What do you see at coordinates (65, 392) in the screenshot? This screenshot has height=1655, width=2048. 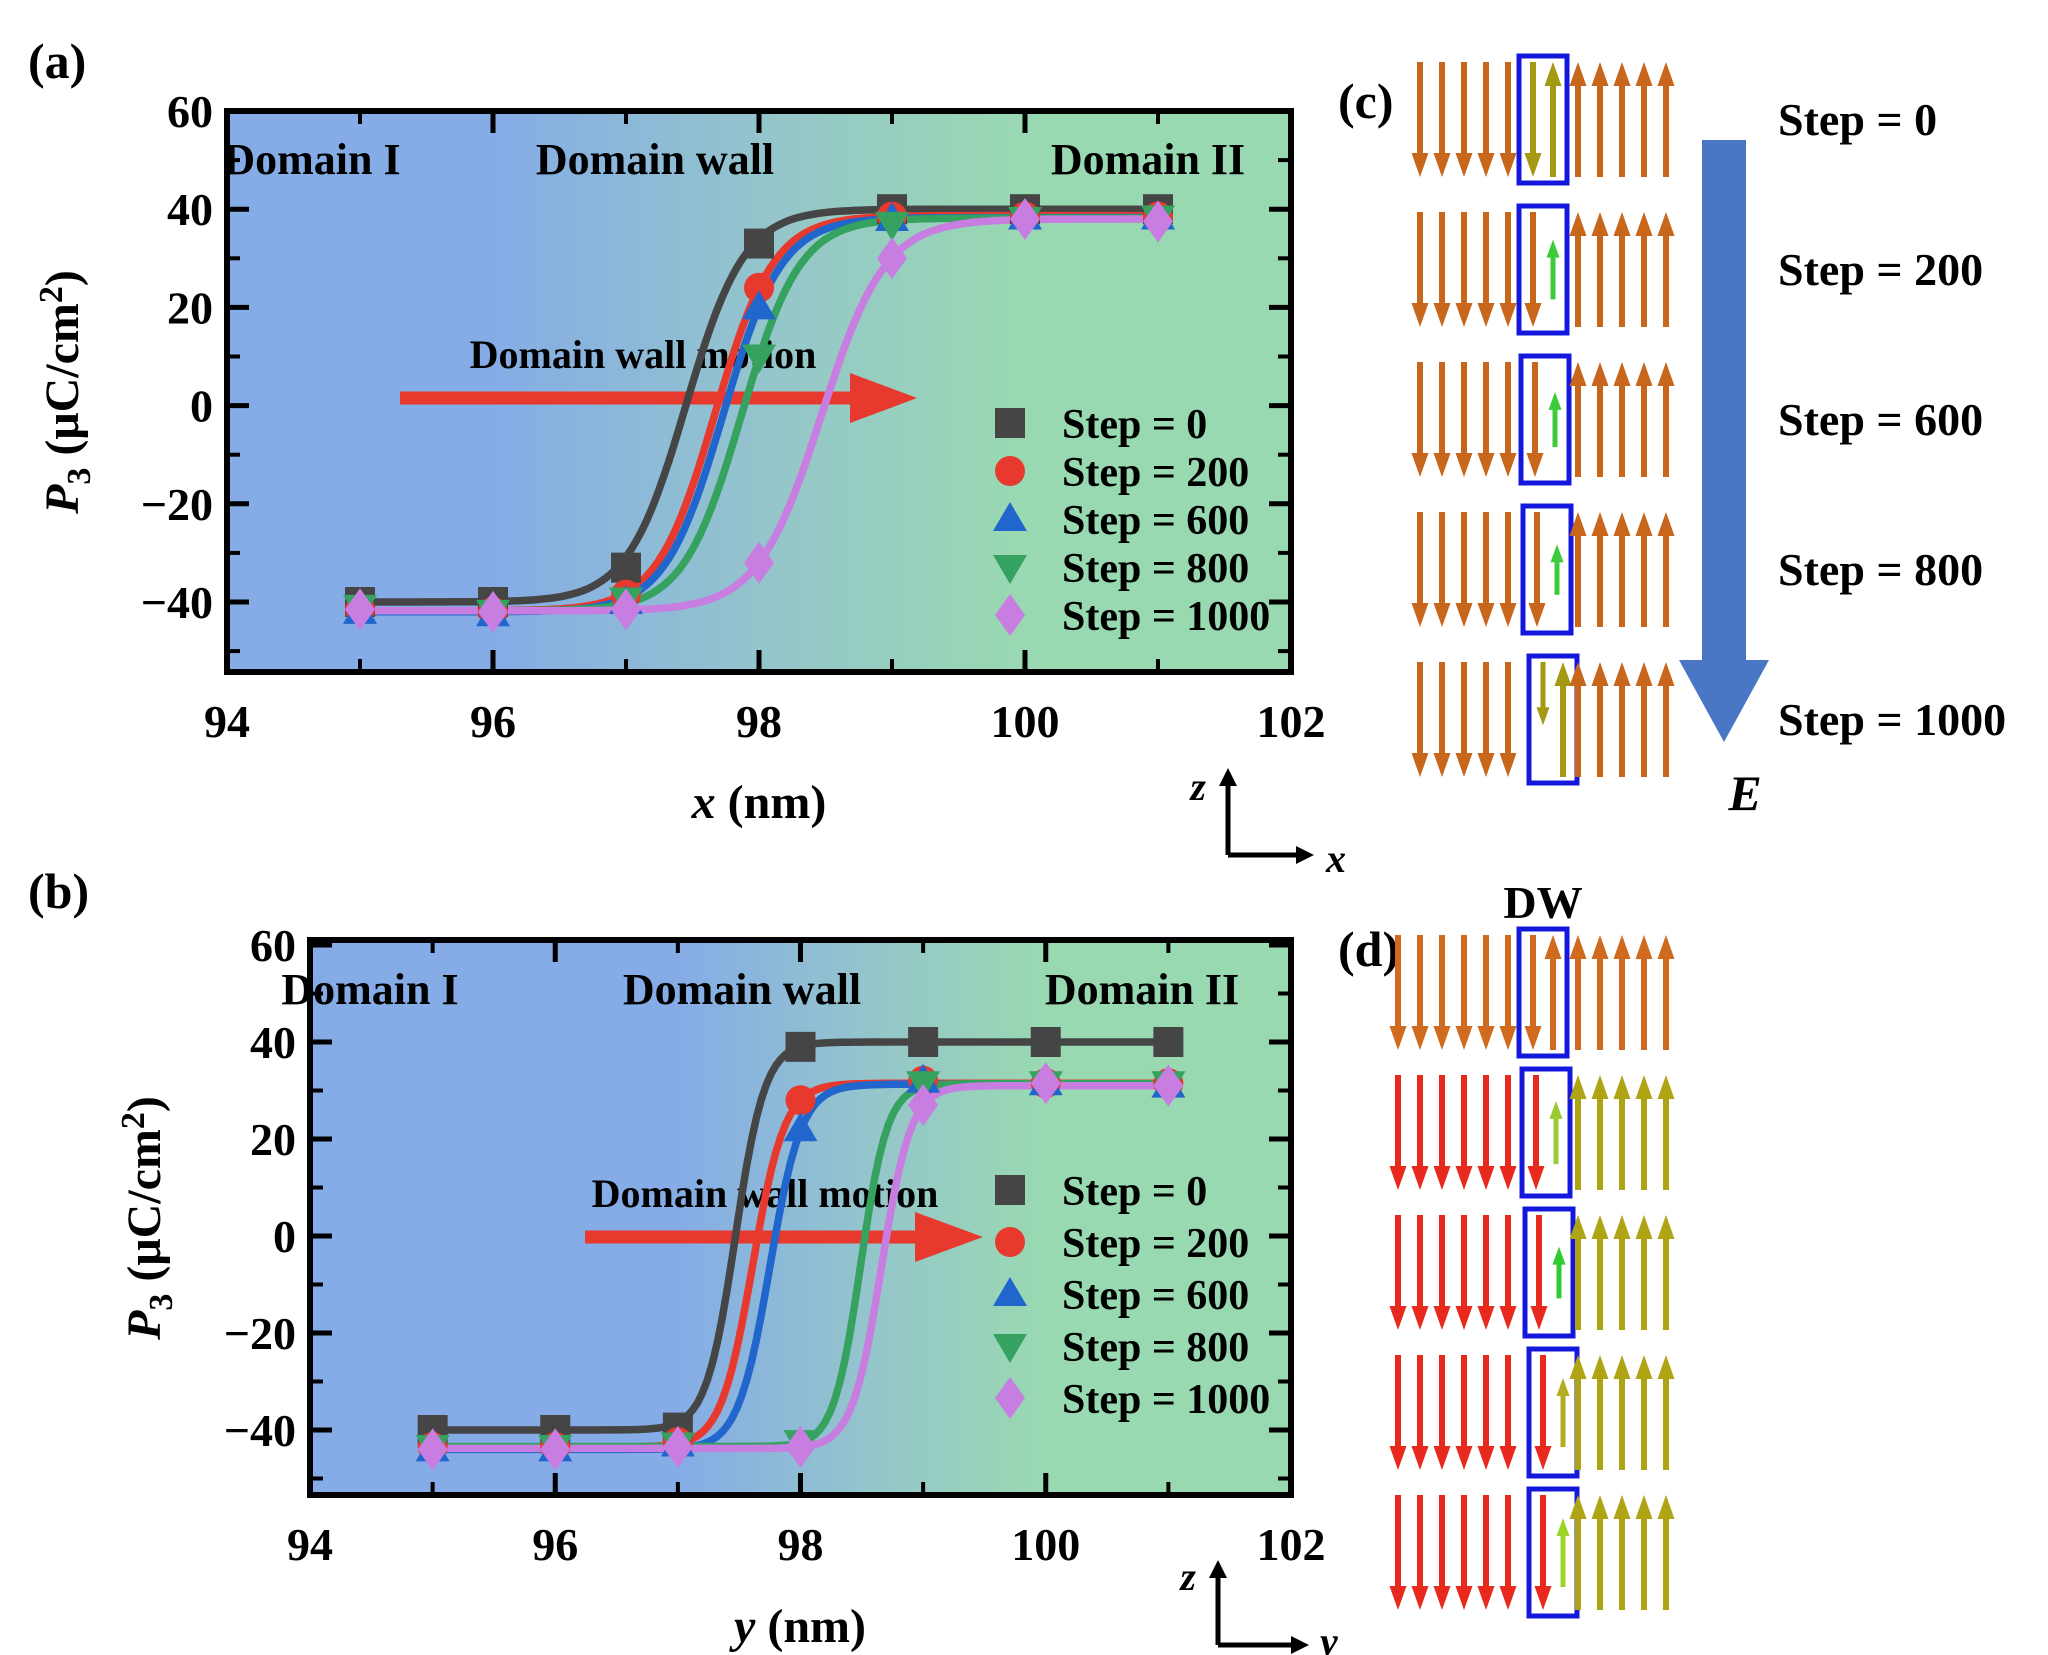 I see `panel-a-y-axis-title: P3 (μC/cm2)` at bounding box center [65, 392].